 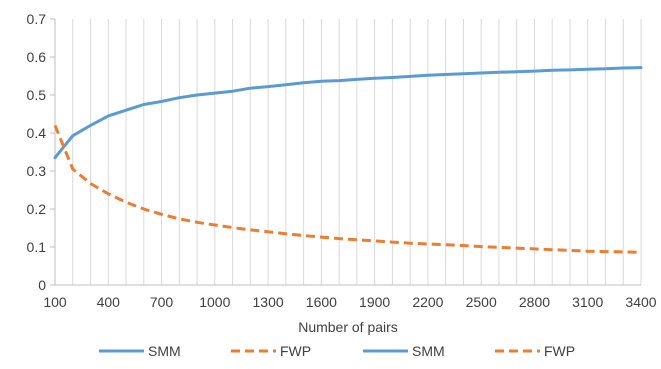 What do you see at coordinates (37, 209) in the screenshot?
I see `y-tick-label: 0.2` at bounding box center [37, 209].